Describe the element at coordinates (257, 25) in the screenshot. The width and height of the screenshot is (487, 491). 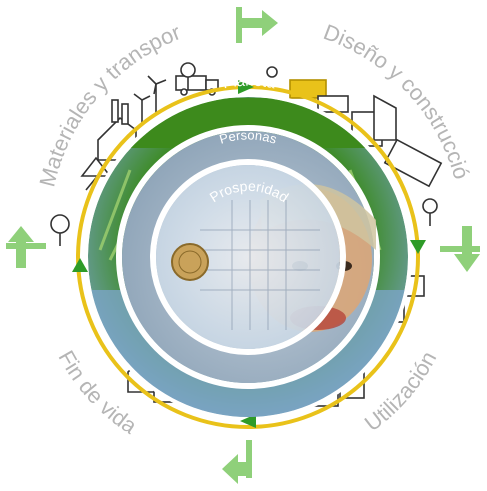
I see `arrow-top-right-icon` at that location.